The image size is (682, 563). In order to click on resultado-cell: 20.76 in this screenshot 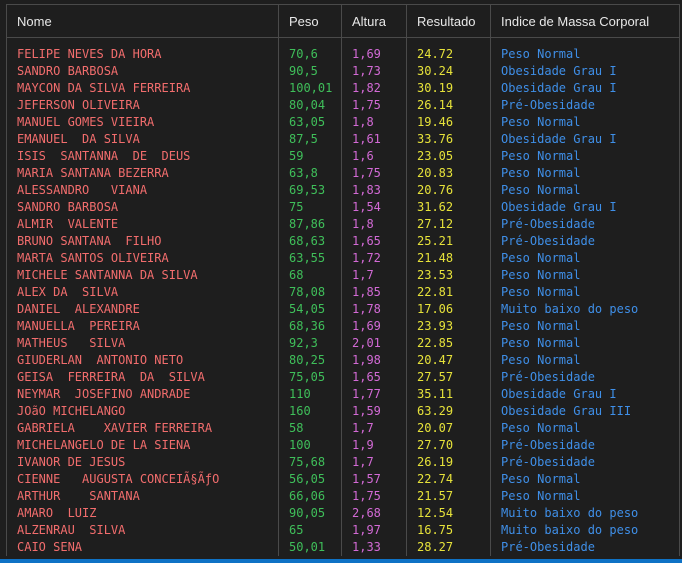, I will do `click(448, 190)`.